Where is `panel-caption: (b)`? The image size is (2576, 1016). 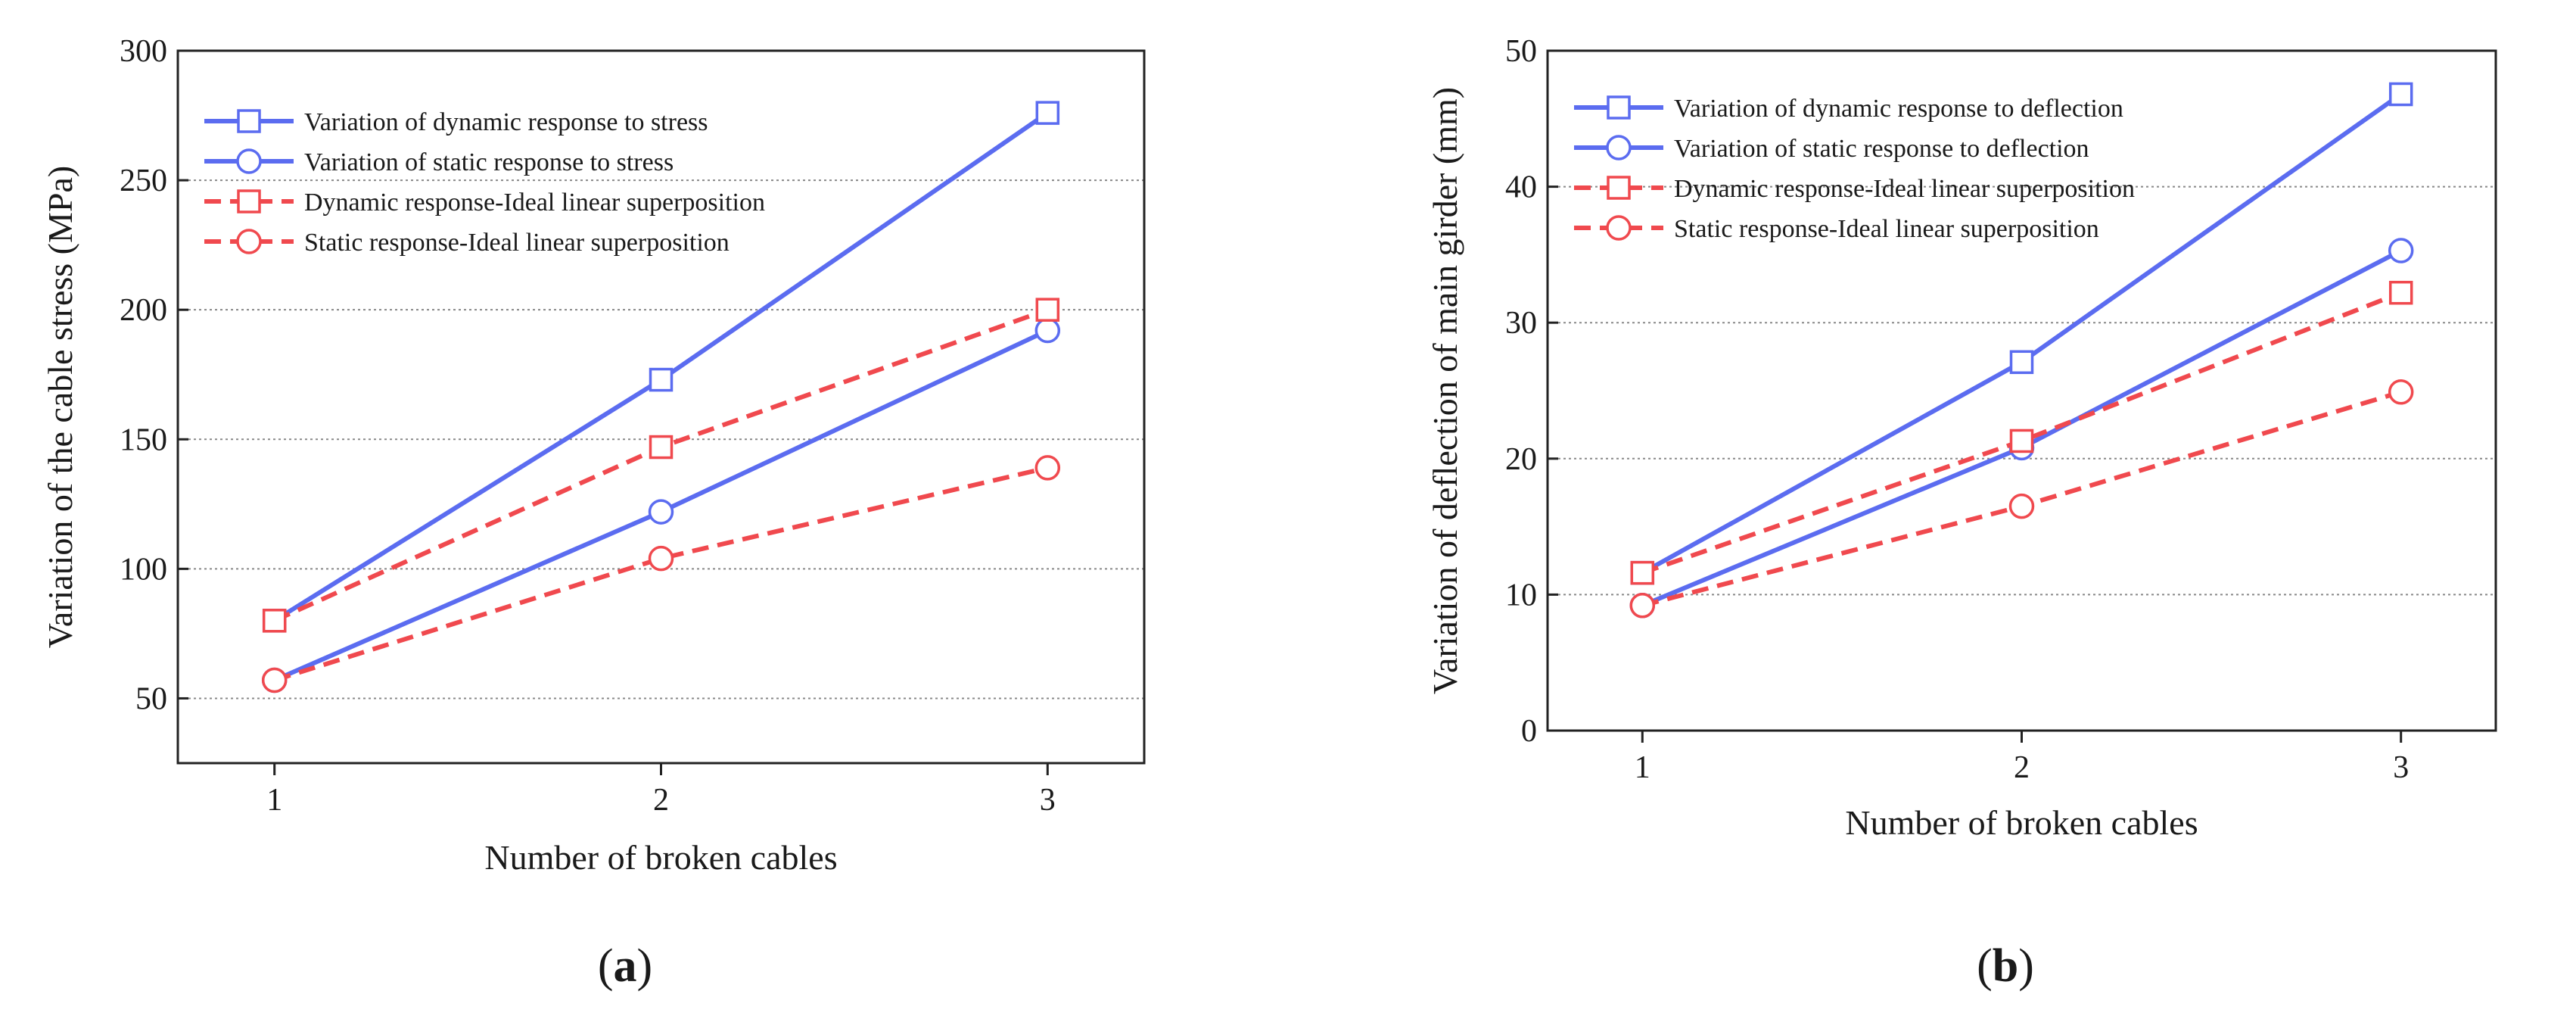
panel-caption: (b) is located at coordinates (2005, 966).